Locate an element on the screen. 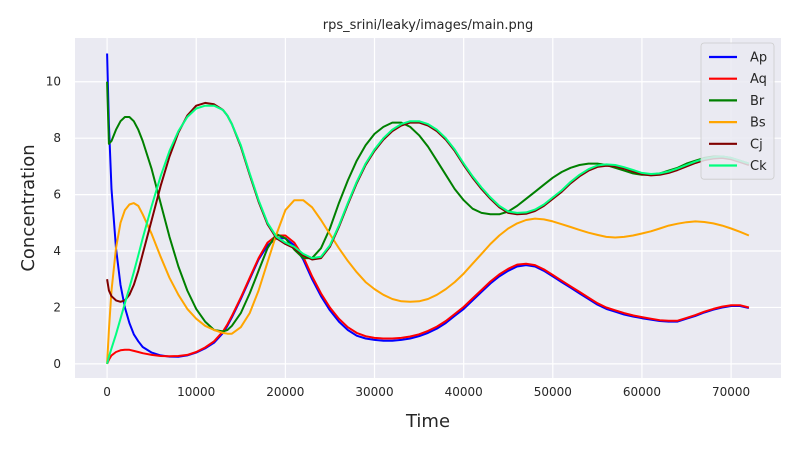 The height and width of the screenshot is (454, 800). y-tick-label: 10 is located at coordinates (53, 82).